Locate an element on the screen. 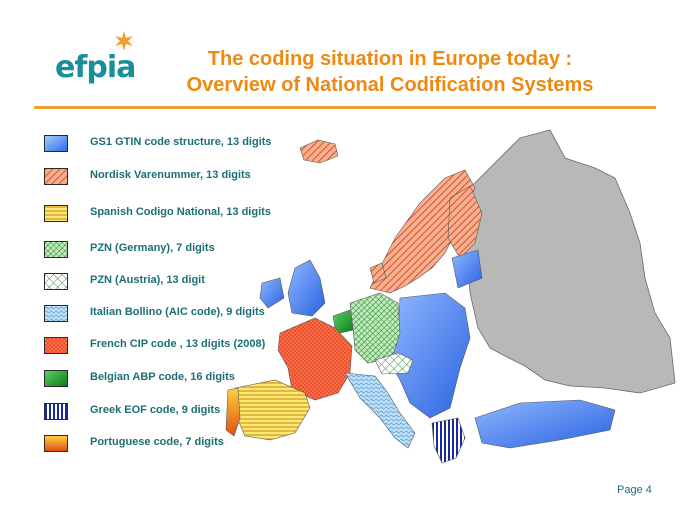  map-region-baltics is located at coordinates (467, 269).